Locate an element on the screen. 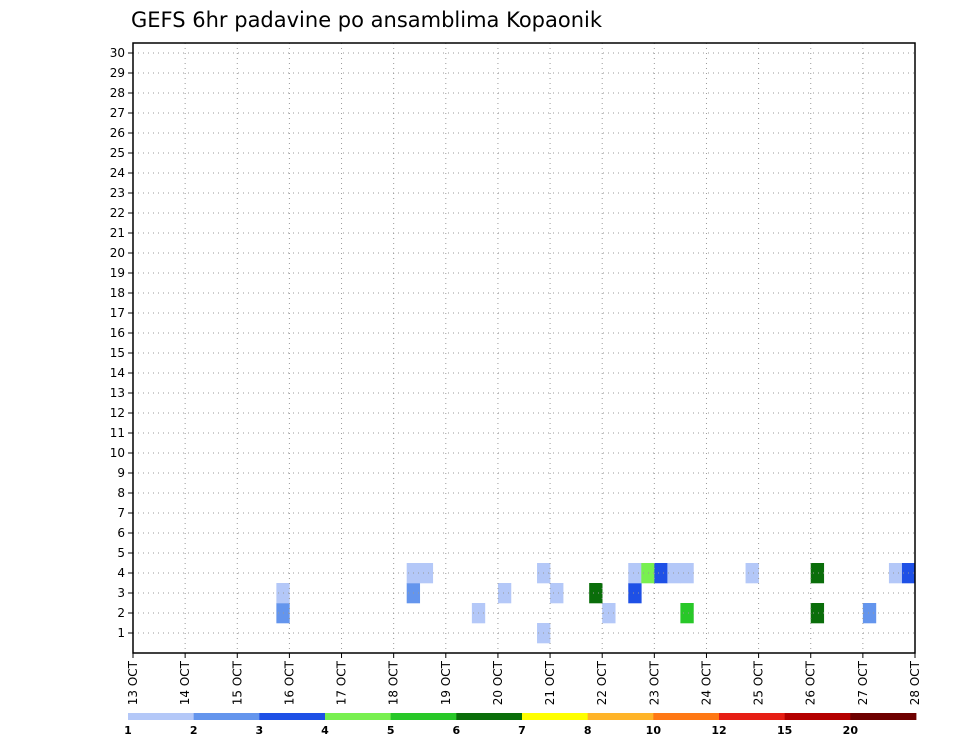 This screenshot has height=742, width=960. x-tick-label: 14 OCT is located at coordinates (185, 682).